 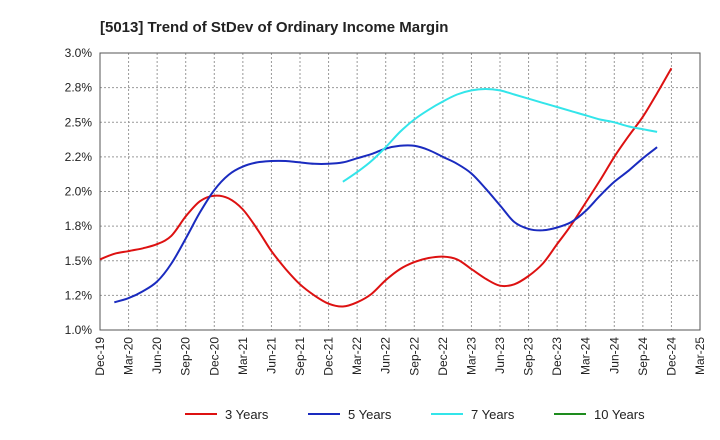 What do you see at coordinates (414, 356) in the screenshot?
I see `x-tick-label: Sep-22` at bounding box center [414, 356].